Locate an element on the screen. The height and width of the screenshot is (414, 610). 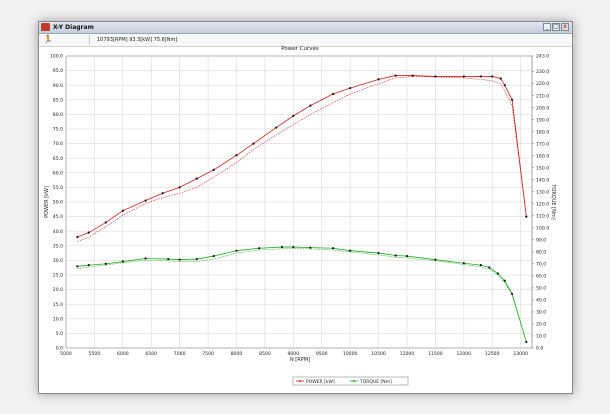
y-tick-label: 85.0 is located at coordinates (58, 100).